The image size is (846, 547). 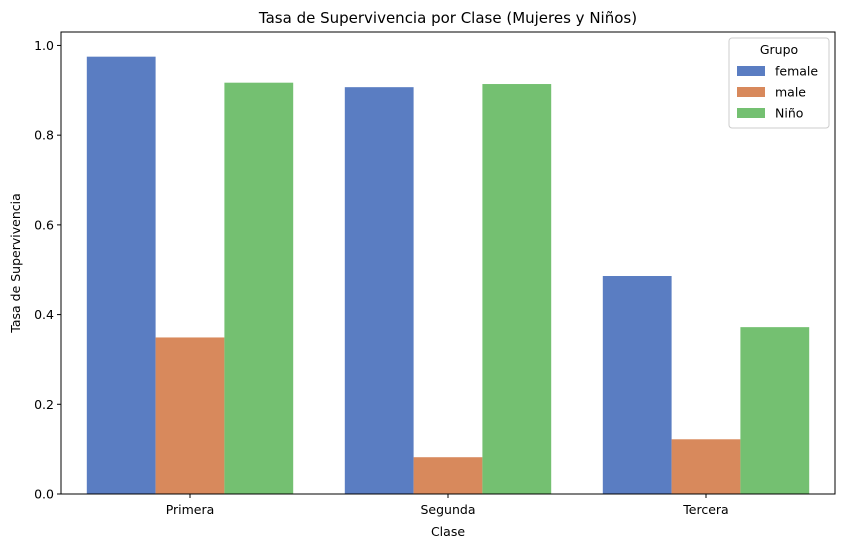 I want to click on bar-segunda-female, so click(x=379, y=291).